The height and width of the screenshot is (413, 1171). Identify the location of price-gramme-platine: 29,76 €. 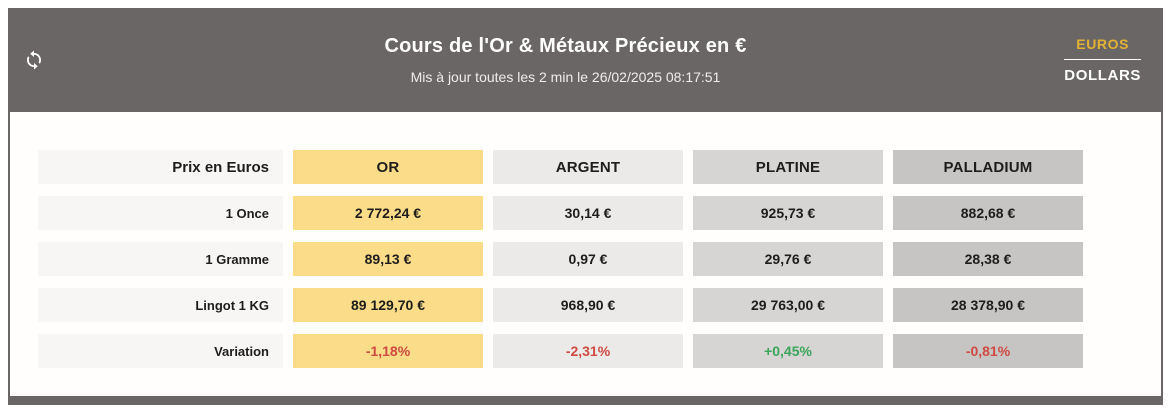
(788, 259).